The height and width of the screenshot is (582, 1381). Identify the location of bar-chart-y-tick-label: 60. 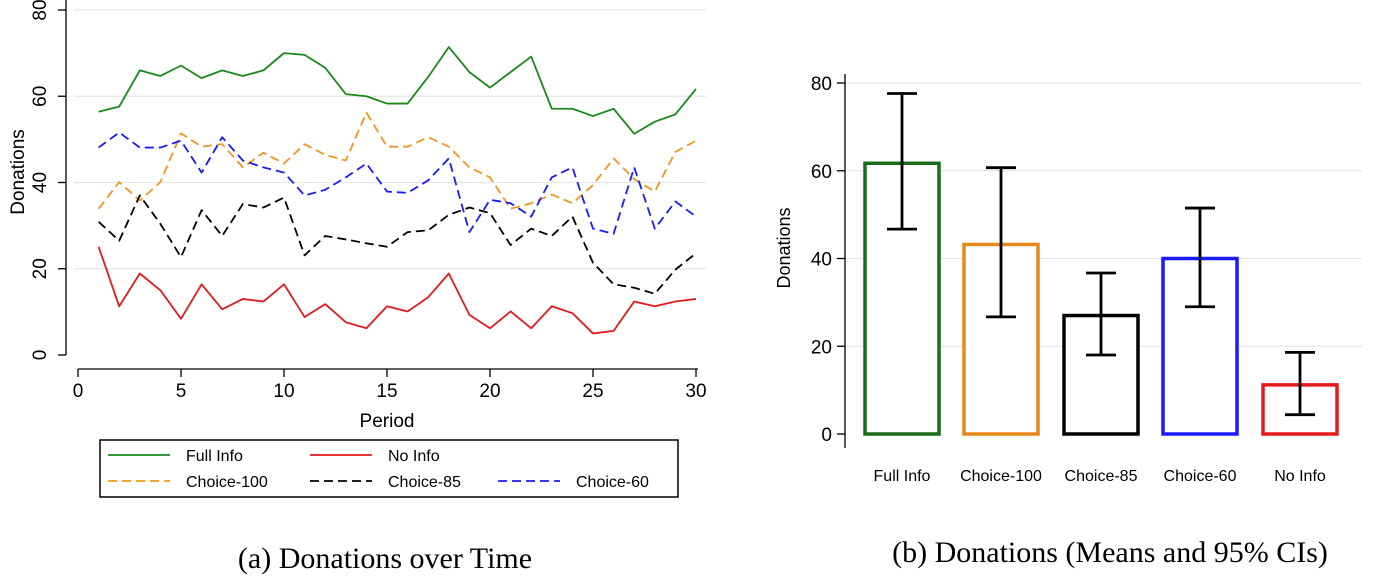
(821, 172).